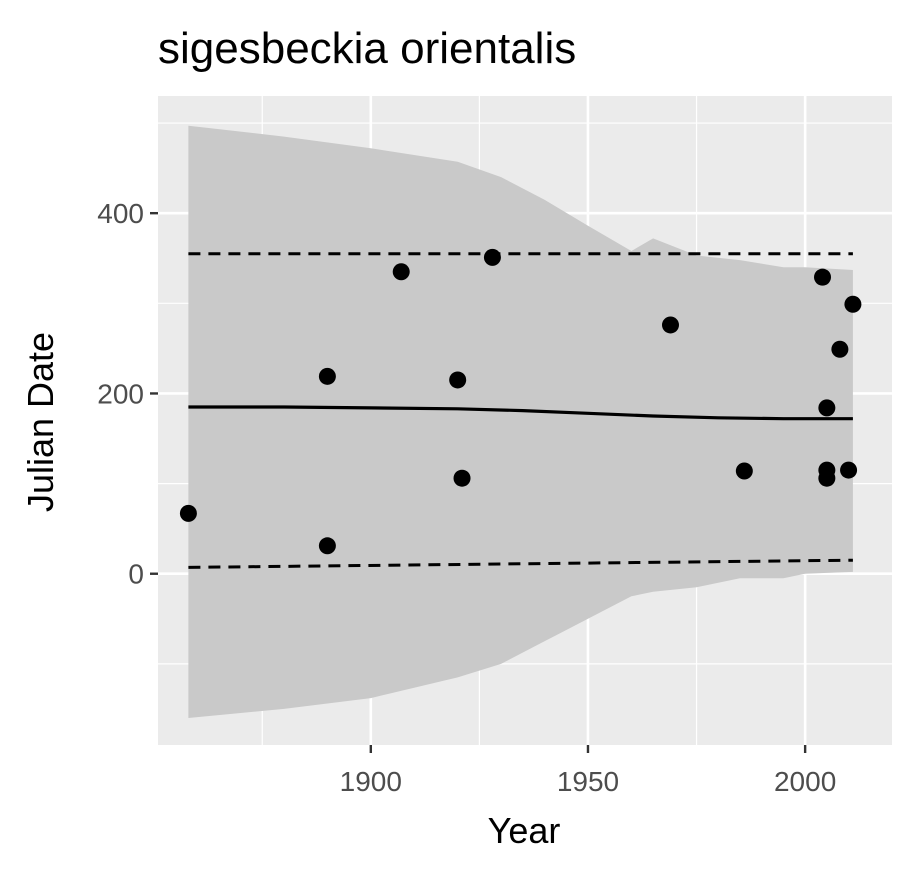 The height and width of the screenshot is (877, 915). Describe the element at coordinates (805, 781) in the screenshot. I see `x-tick-label: 2000` at that location.